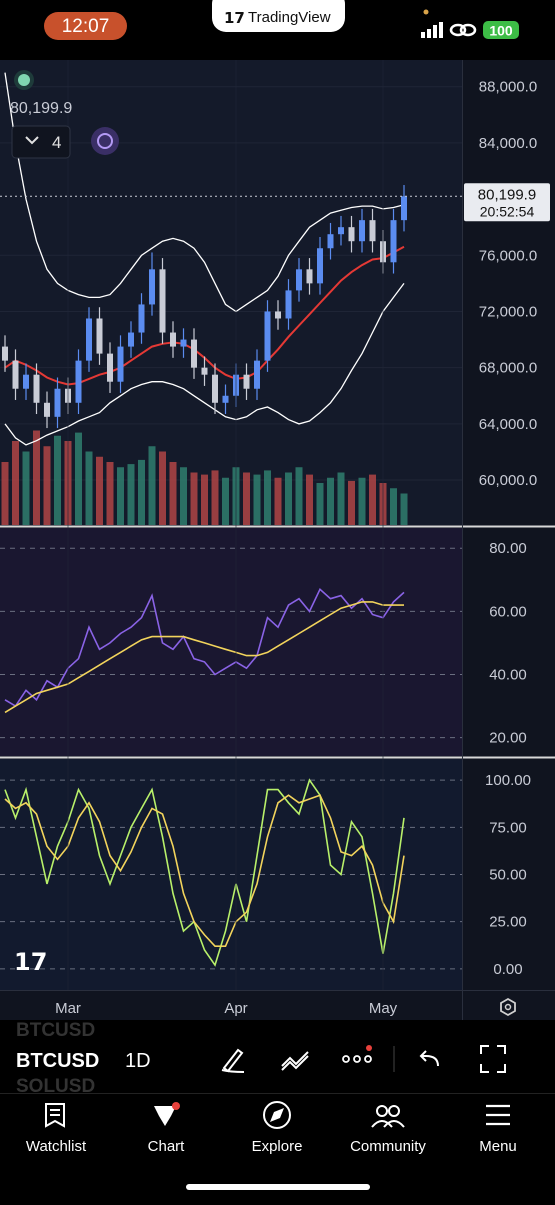  What do you see at coordinates (278, 1187) in the screenshot?
I see `home-indicator` at bounding box center [278, 1187].